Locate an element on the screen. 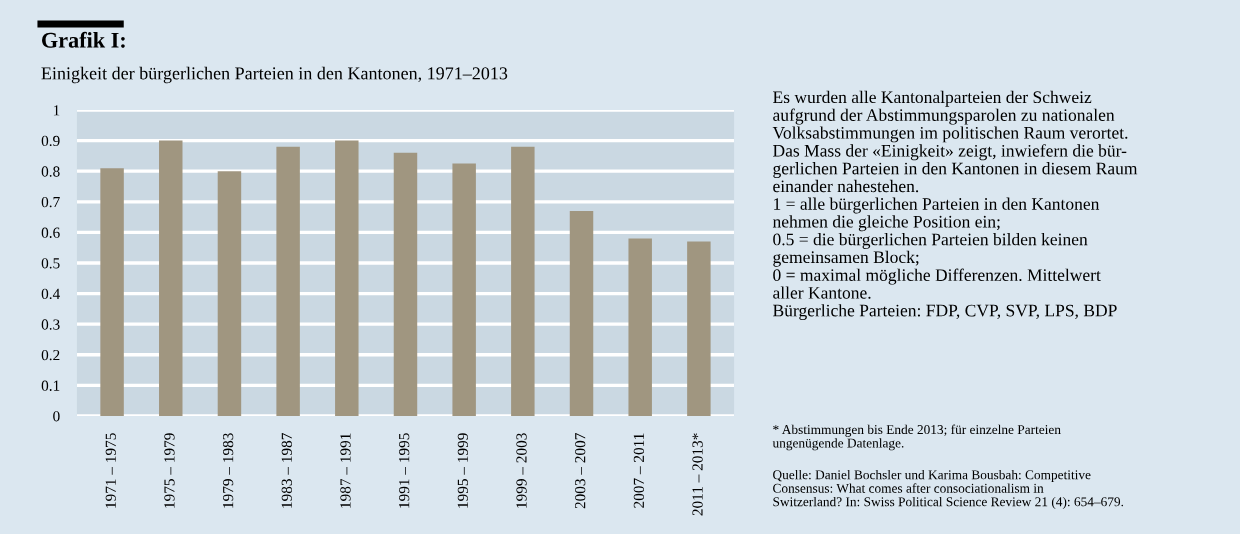  chart-subtitle: Einigkeit der bürgerlichen Parteien in den Kantonen, 1971–2013 is located at coordinates (274, 75).